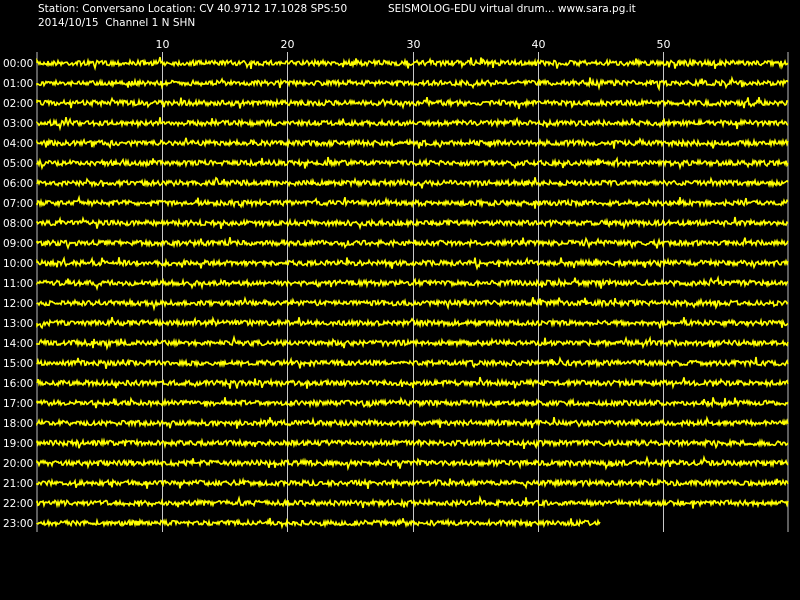 The height and width of the screenshot is (600, 800). I want to click on row-label-1000: 10:00, so click(18, 264).